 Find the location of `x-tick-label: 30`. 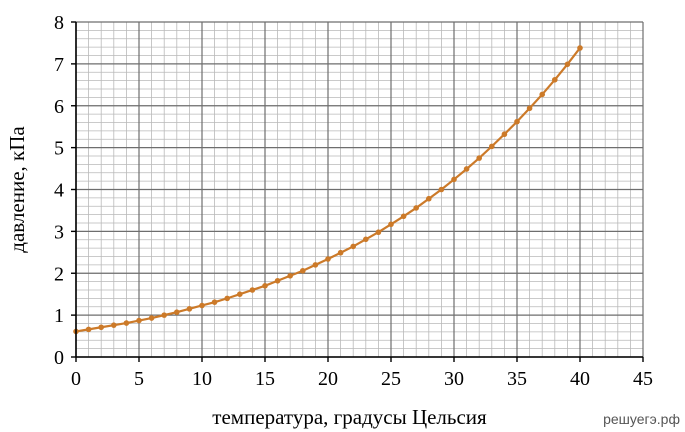

x-tick-label: 30 is located at coordinates (454, 379).